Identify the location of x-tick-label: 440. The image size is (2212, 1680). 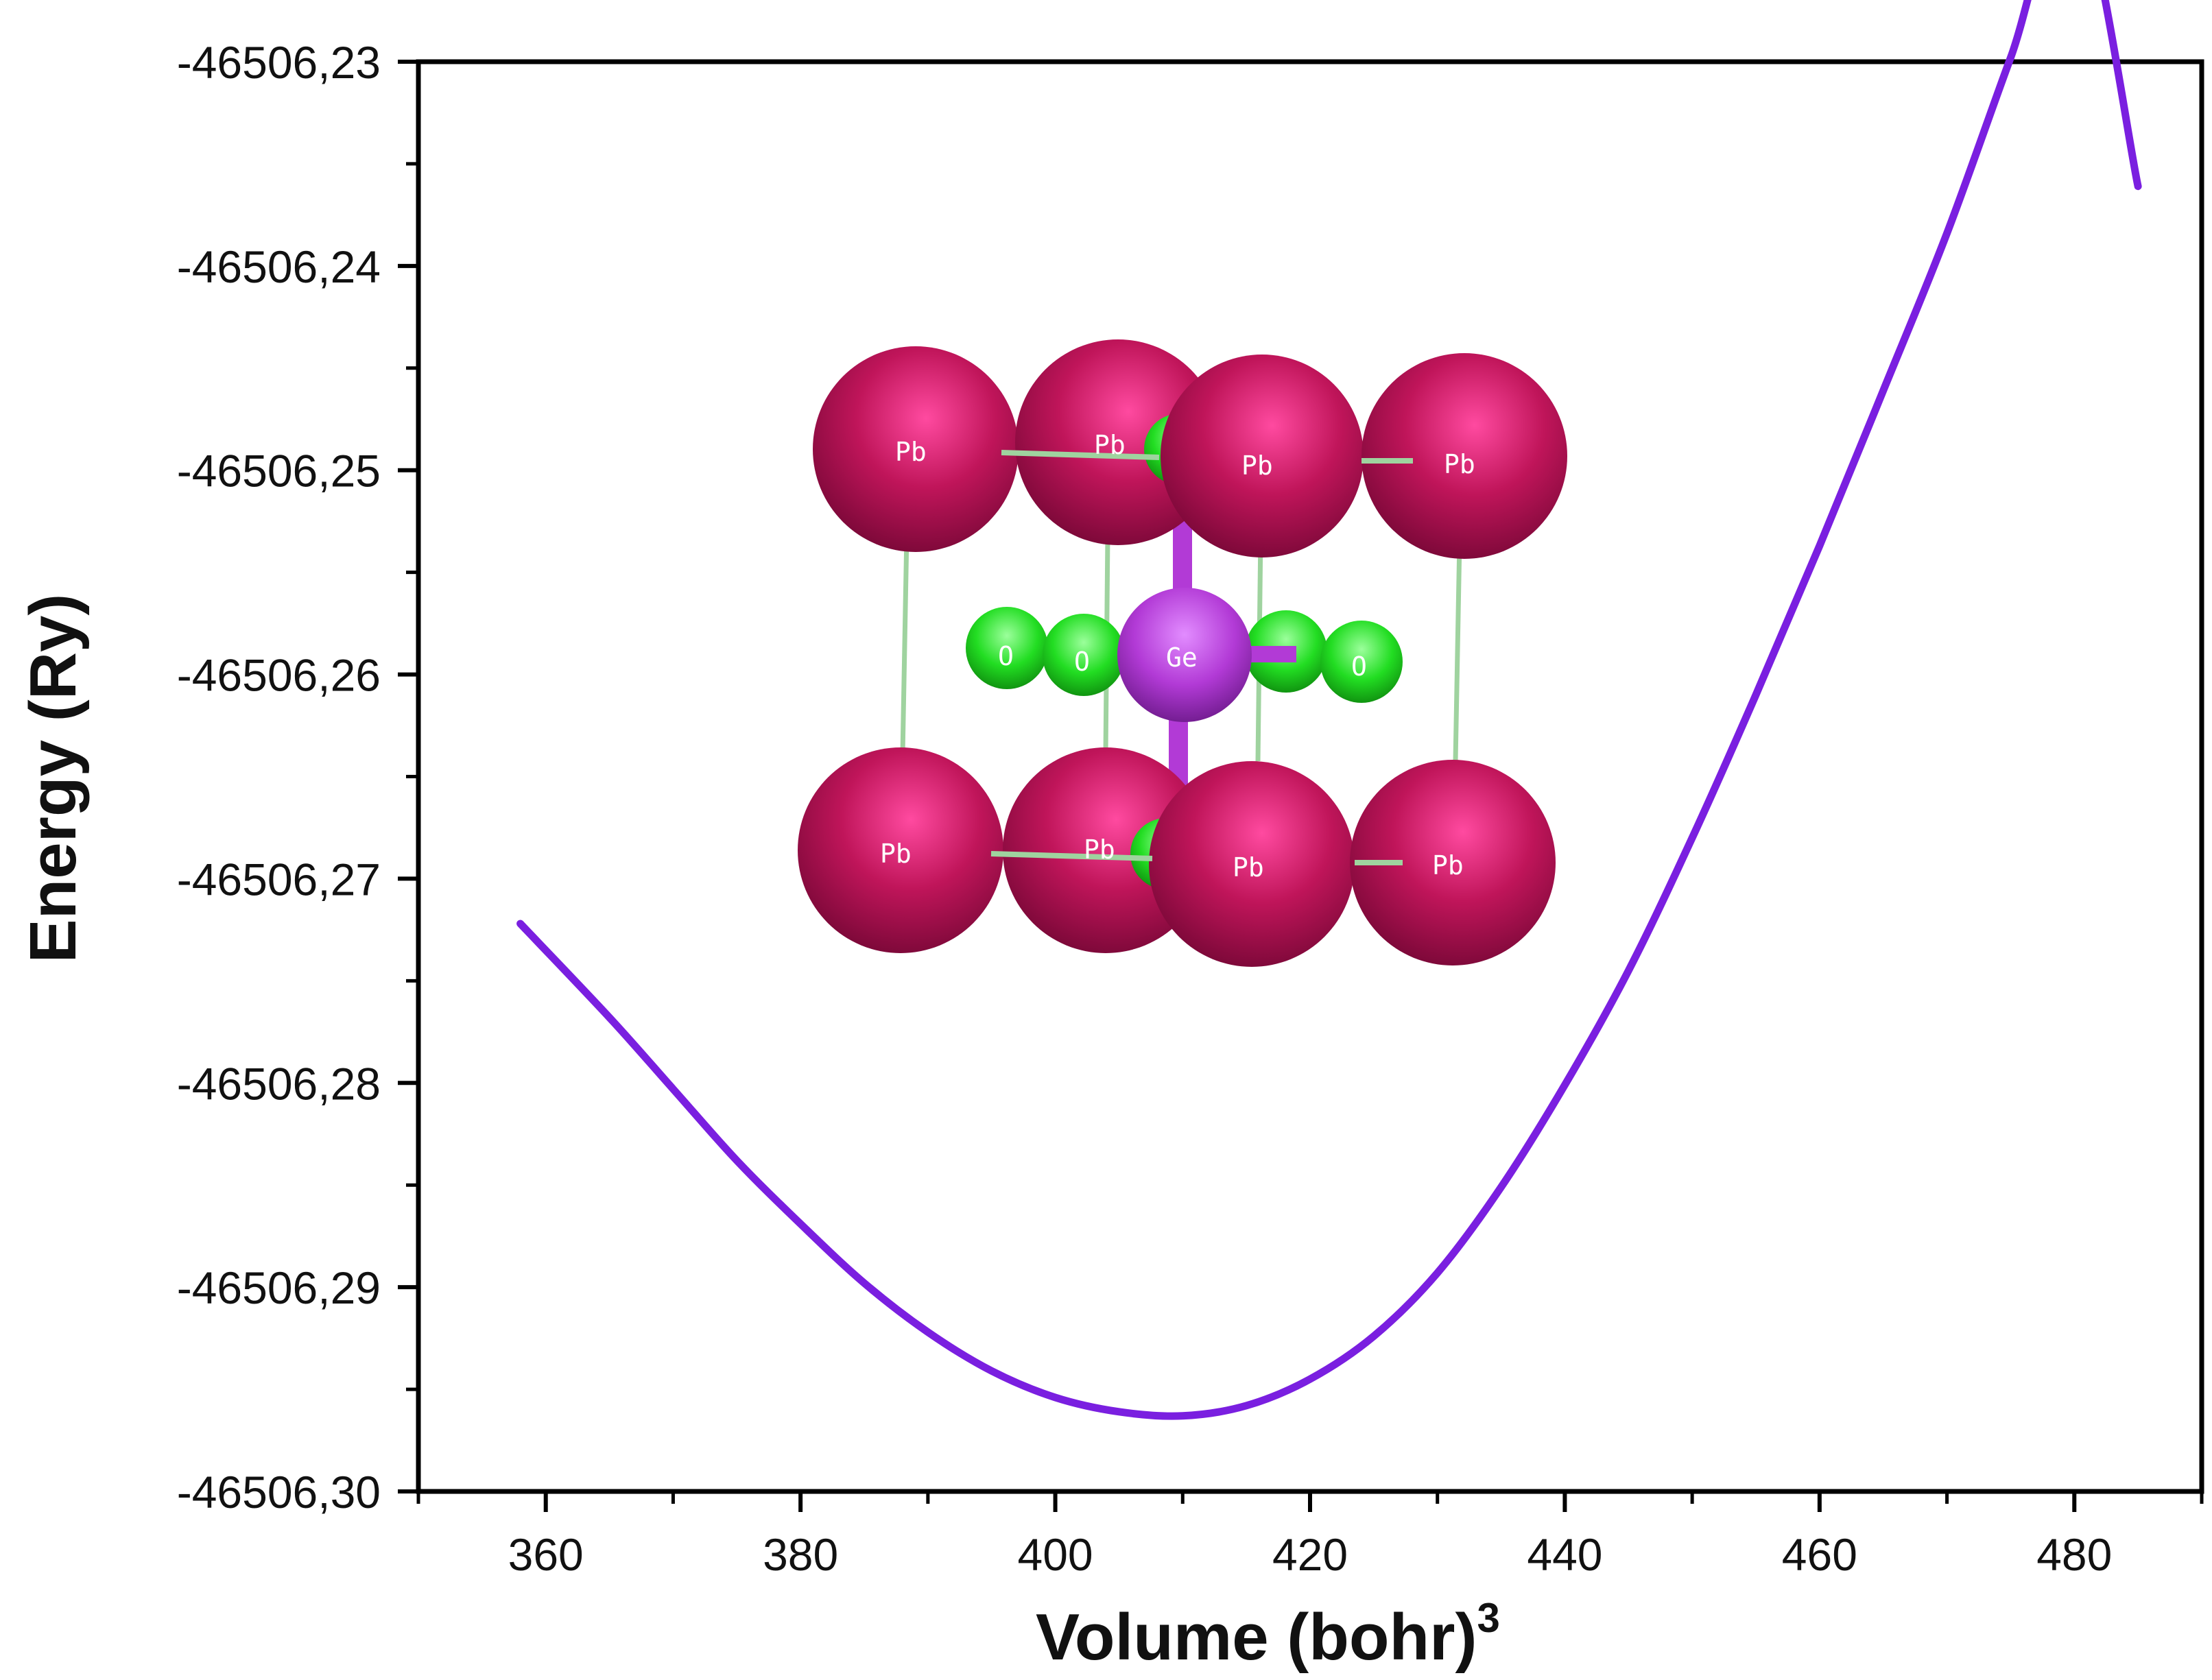
(1565, 1554).